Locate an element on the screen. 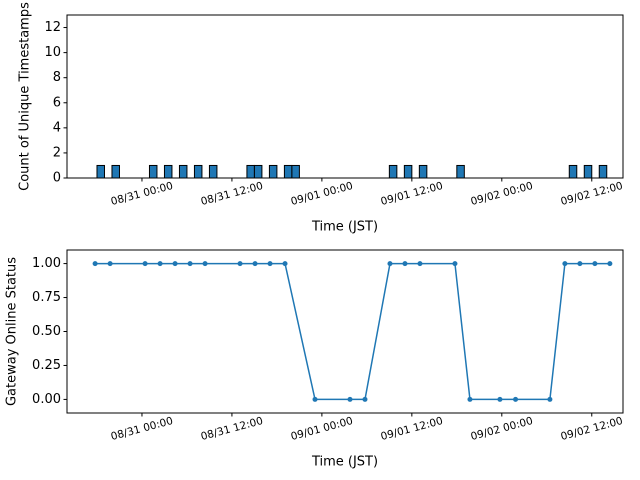 This screenshot has height=480, width=640. y-tick-label: 0.00 is located at coordinates (46, 399).